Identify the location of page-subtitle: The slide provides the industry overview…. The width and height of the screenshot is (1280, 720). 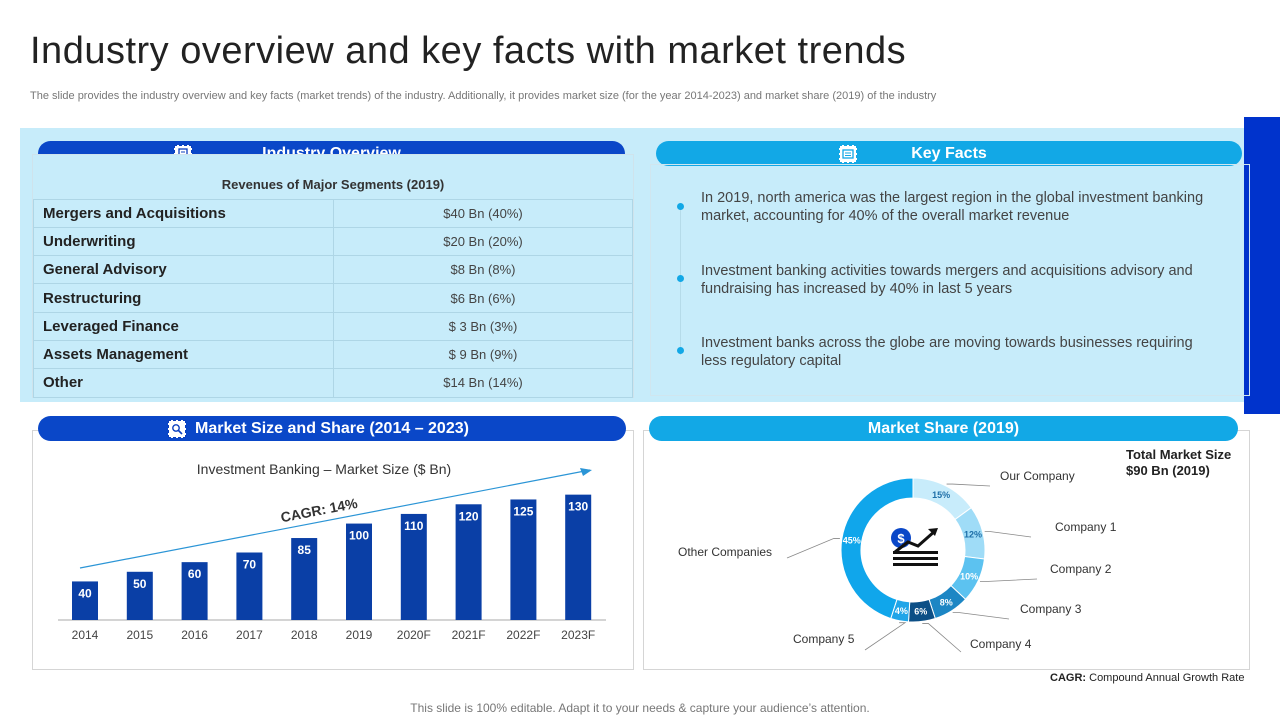
(483, 96).